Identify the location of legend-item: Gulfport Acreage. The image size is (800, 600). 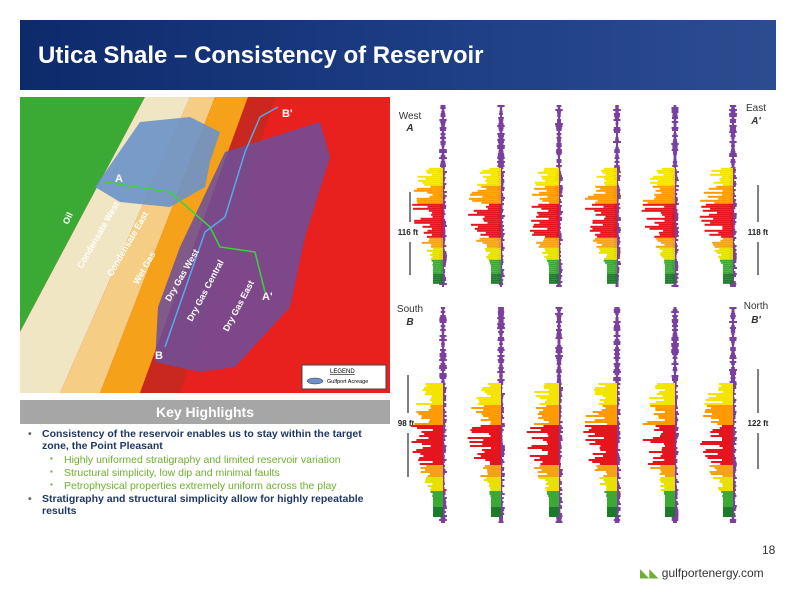
(347, 382).